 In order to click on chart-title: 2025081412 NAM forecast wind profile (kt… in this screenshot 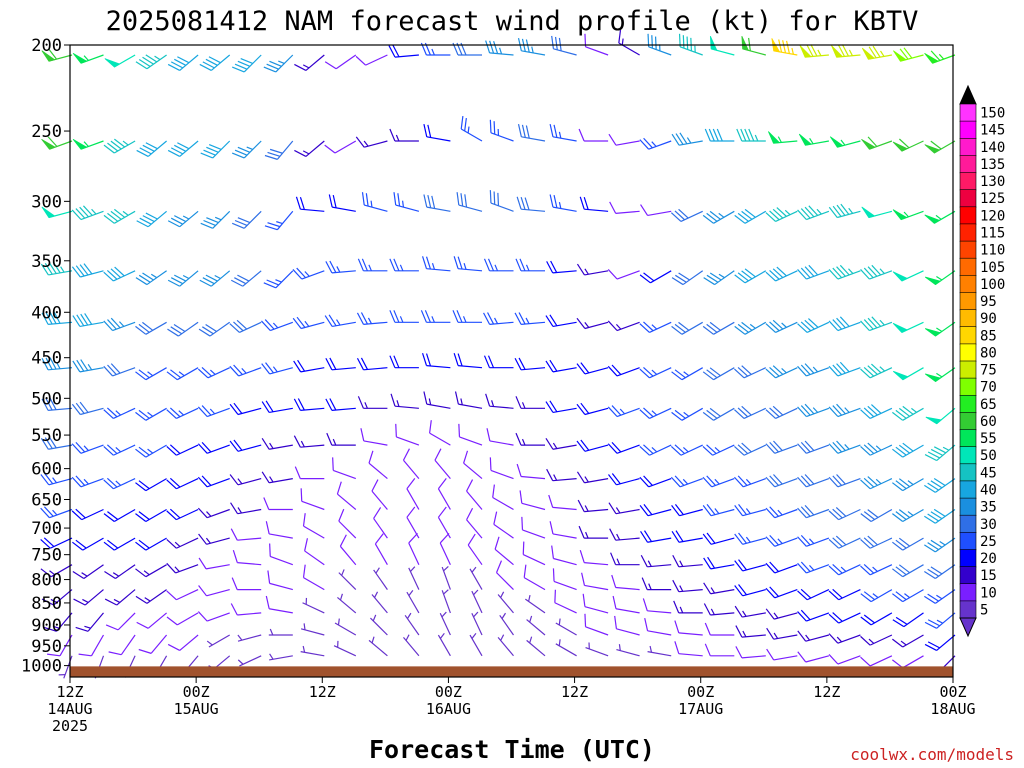, I will do `click(512, 21)`.